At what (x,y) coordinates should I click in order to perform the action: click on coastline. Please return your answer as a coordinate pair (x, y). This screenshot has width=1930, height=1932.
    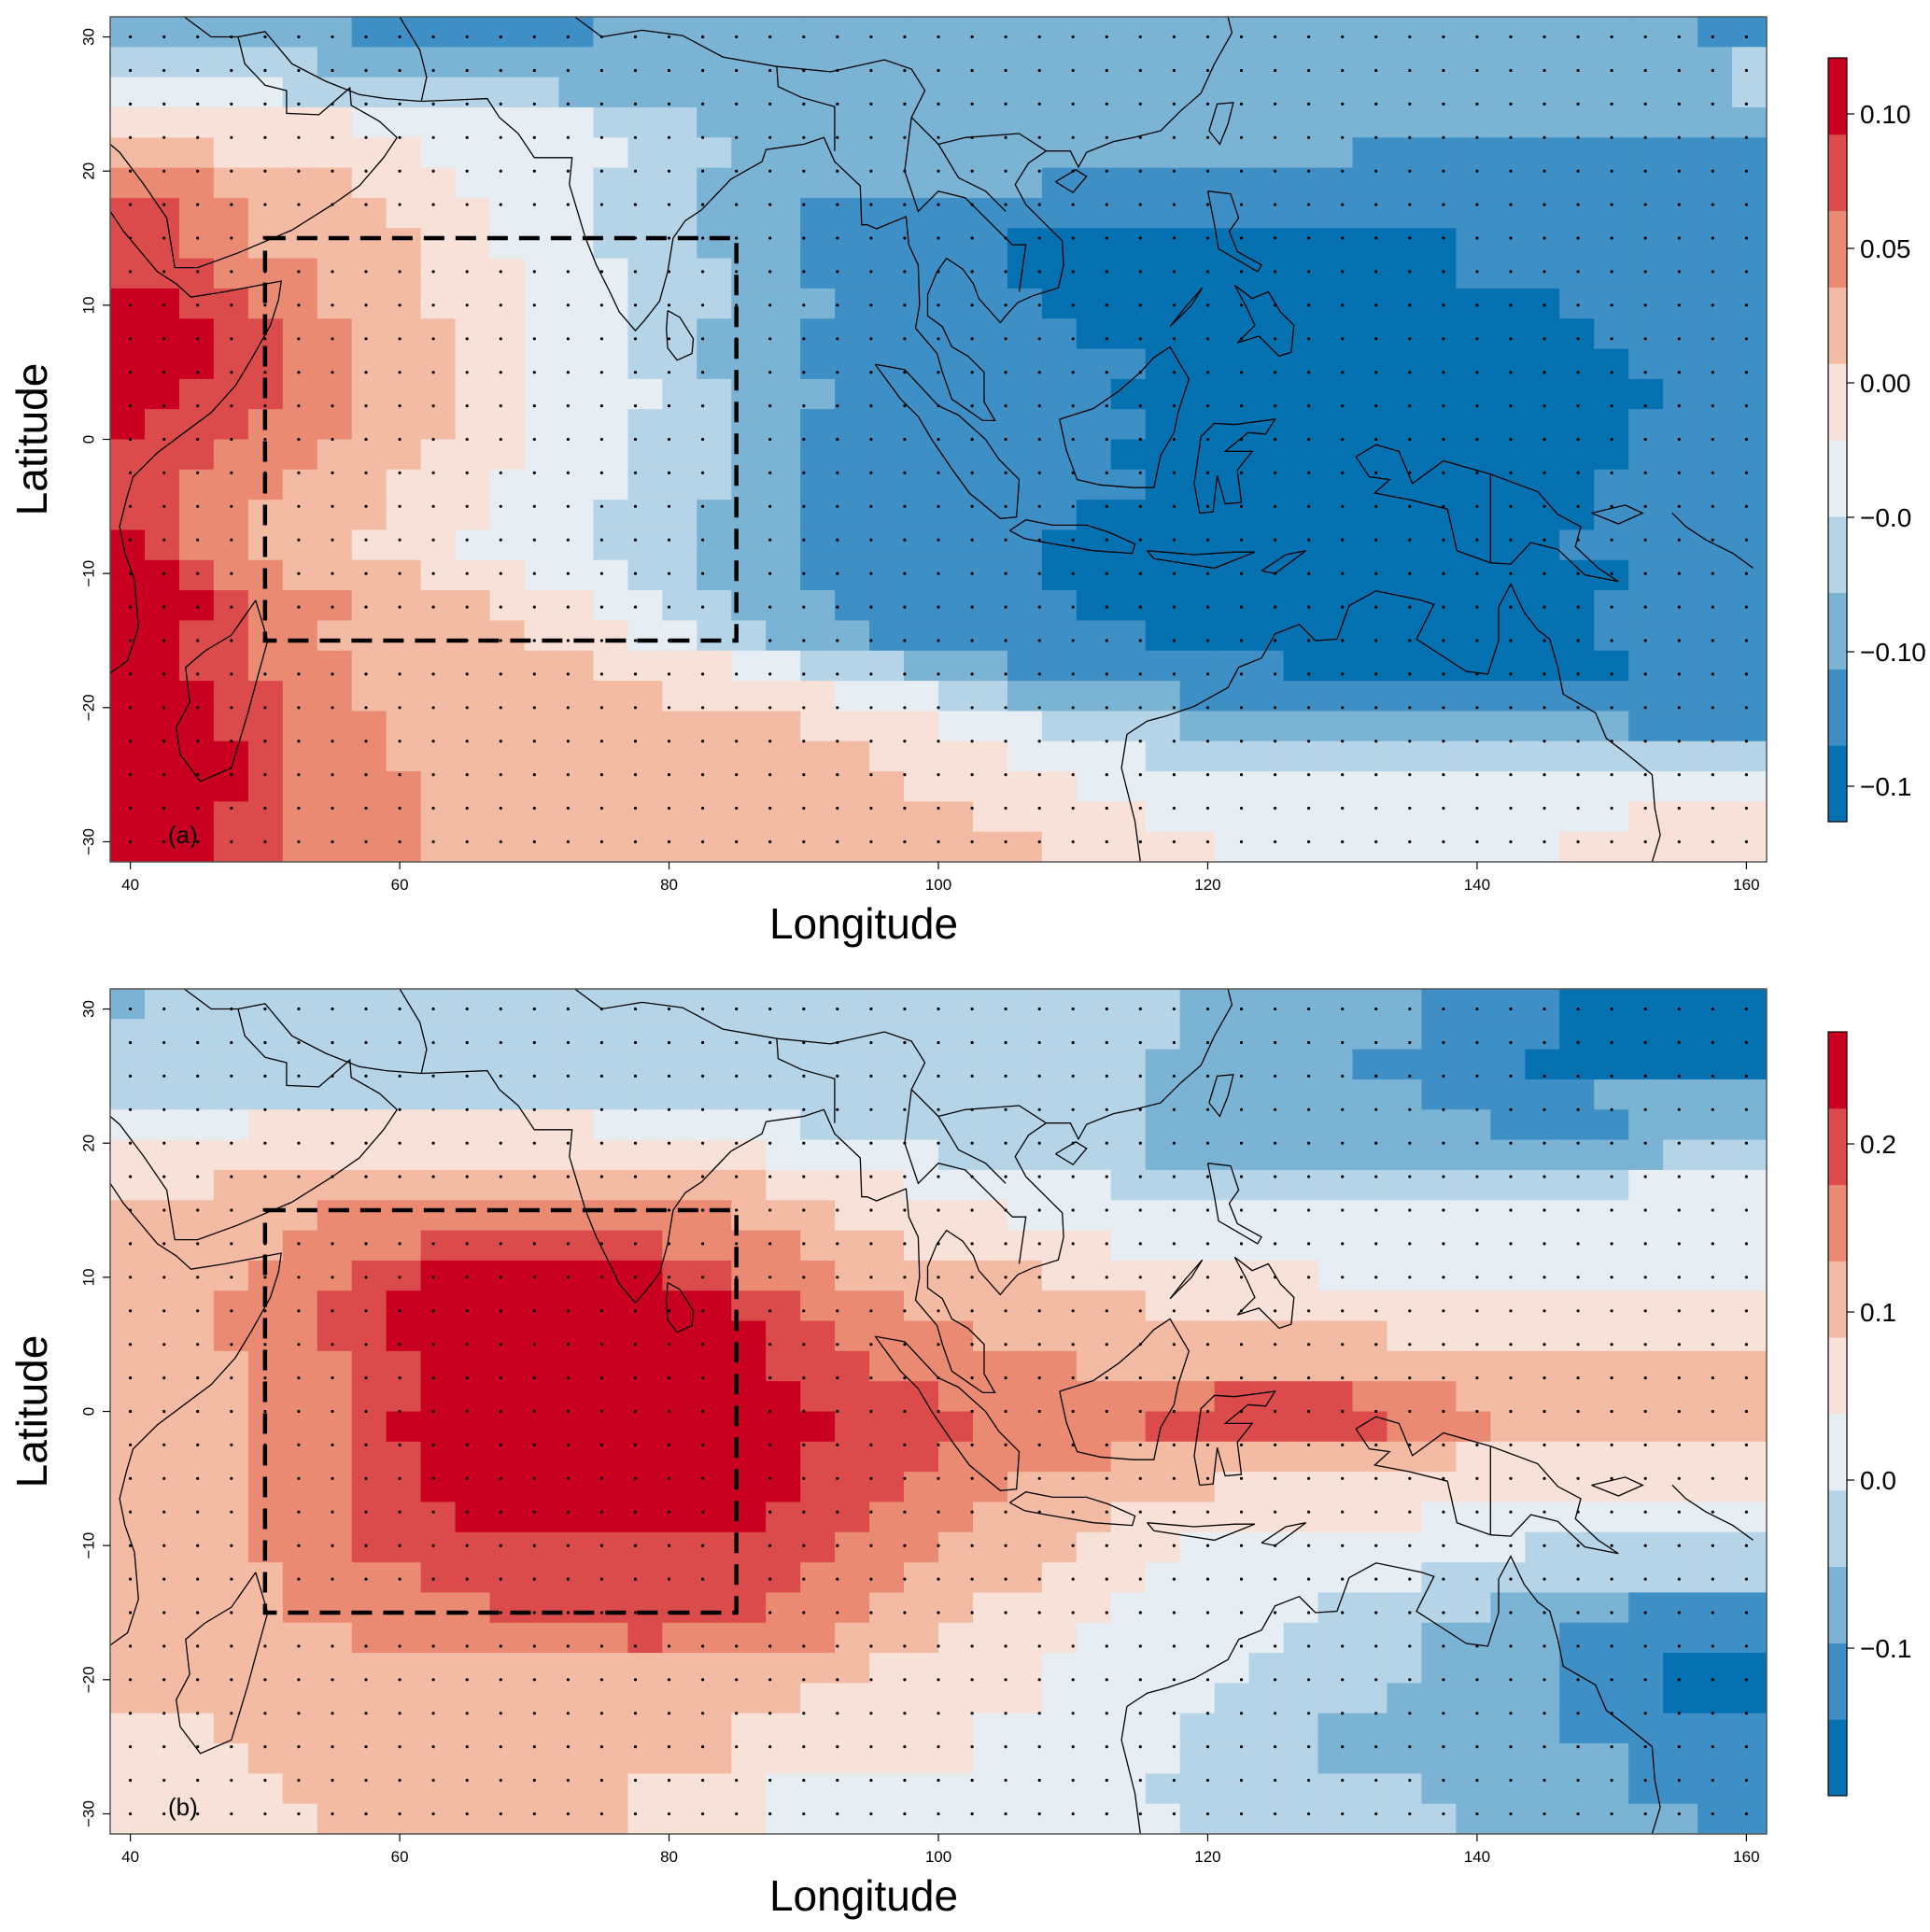
    Looking at the image, I should click on (806, 108).